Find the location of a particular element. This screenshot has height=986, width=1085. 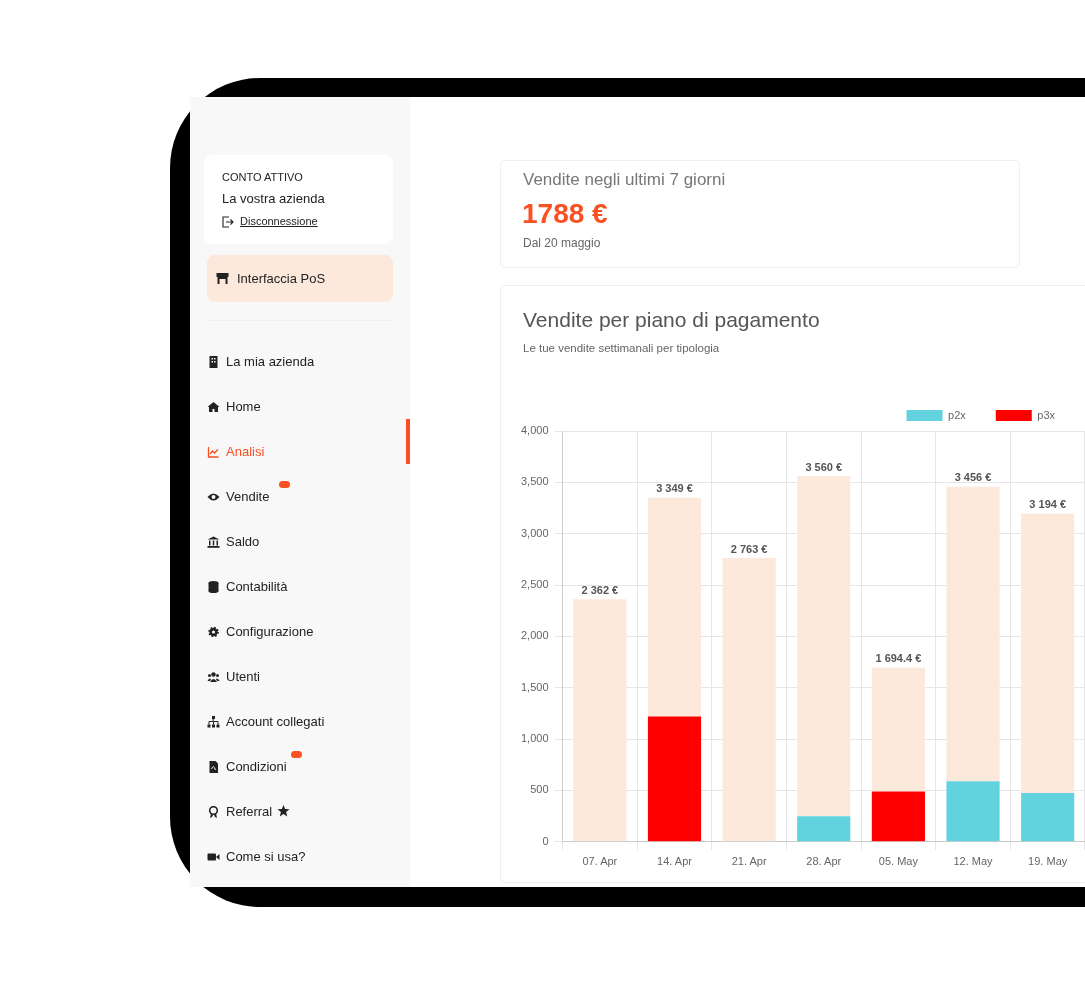

x-tick-label: 21. Apr is located at coordinates (749, 861).